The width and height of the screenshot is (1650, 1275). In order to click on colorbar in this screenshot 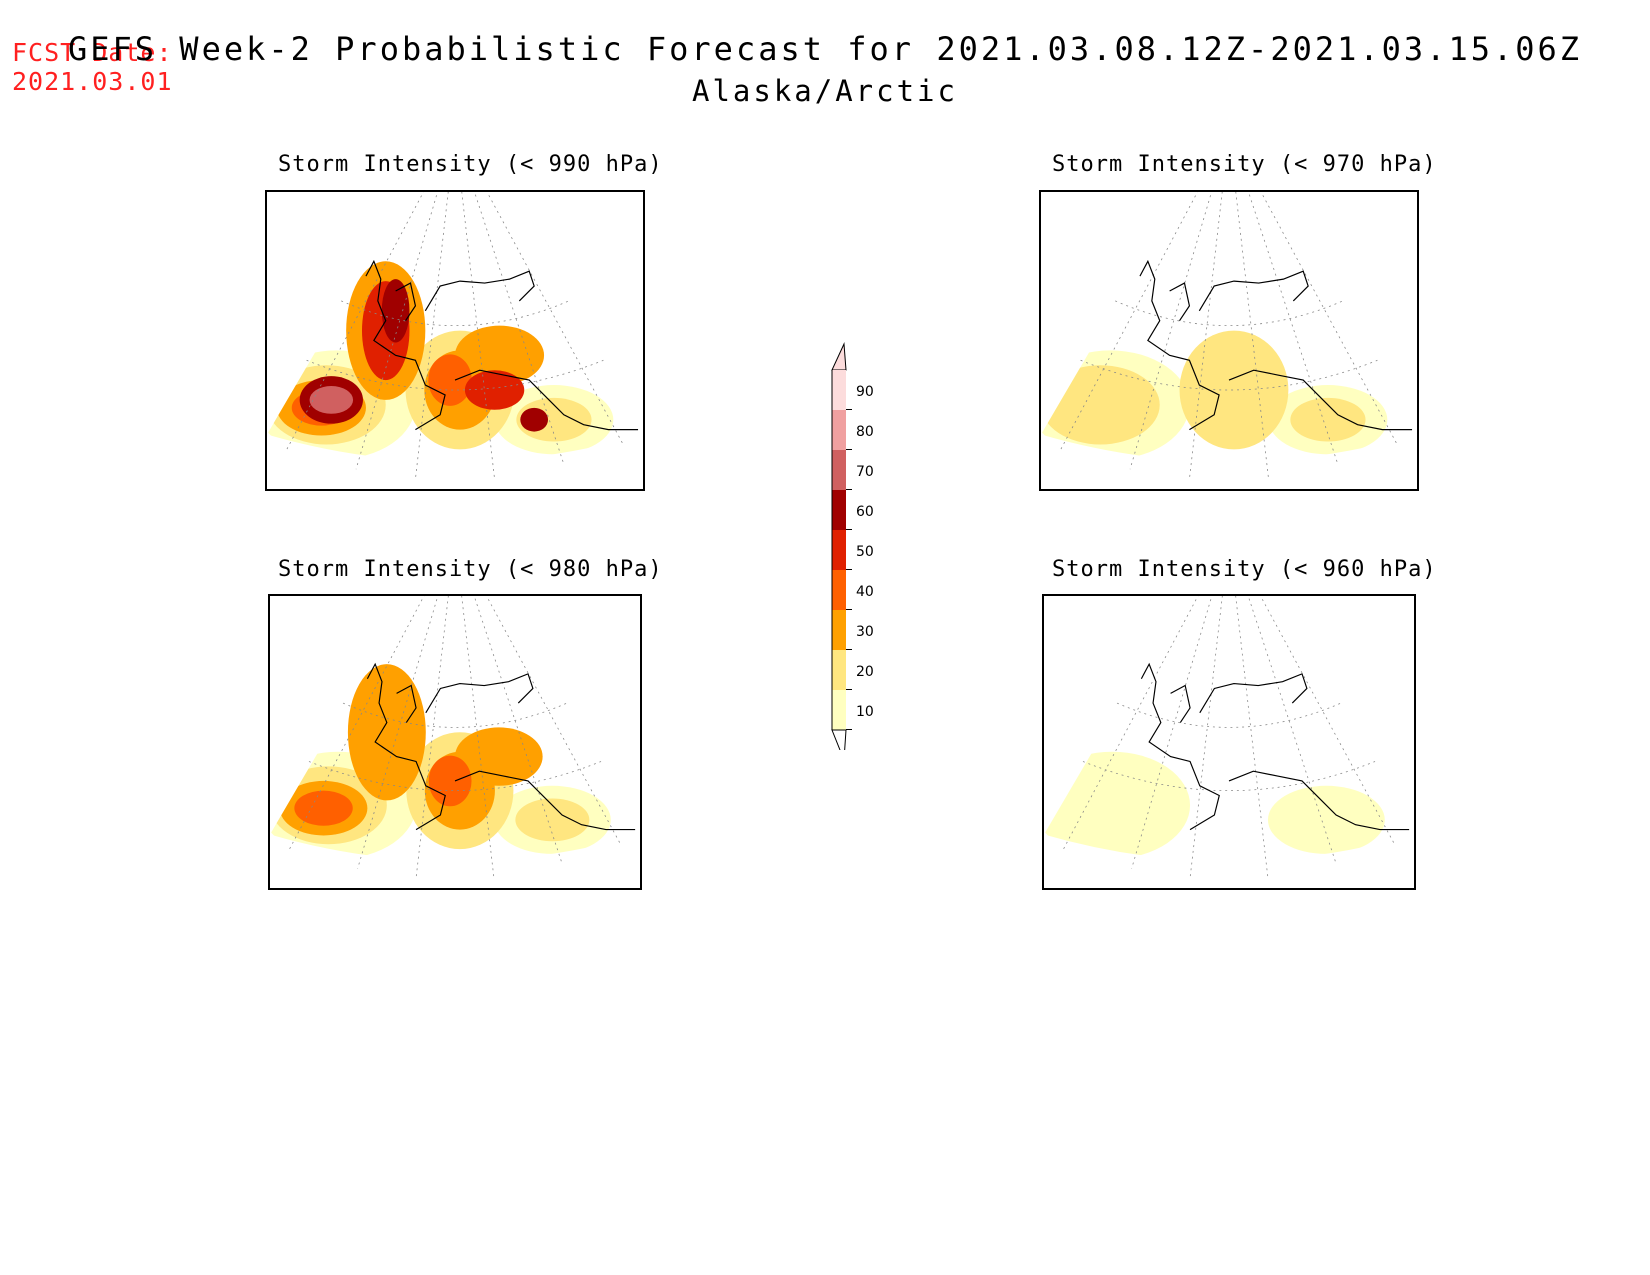, I will do `click(841, 546)`.